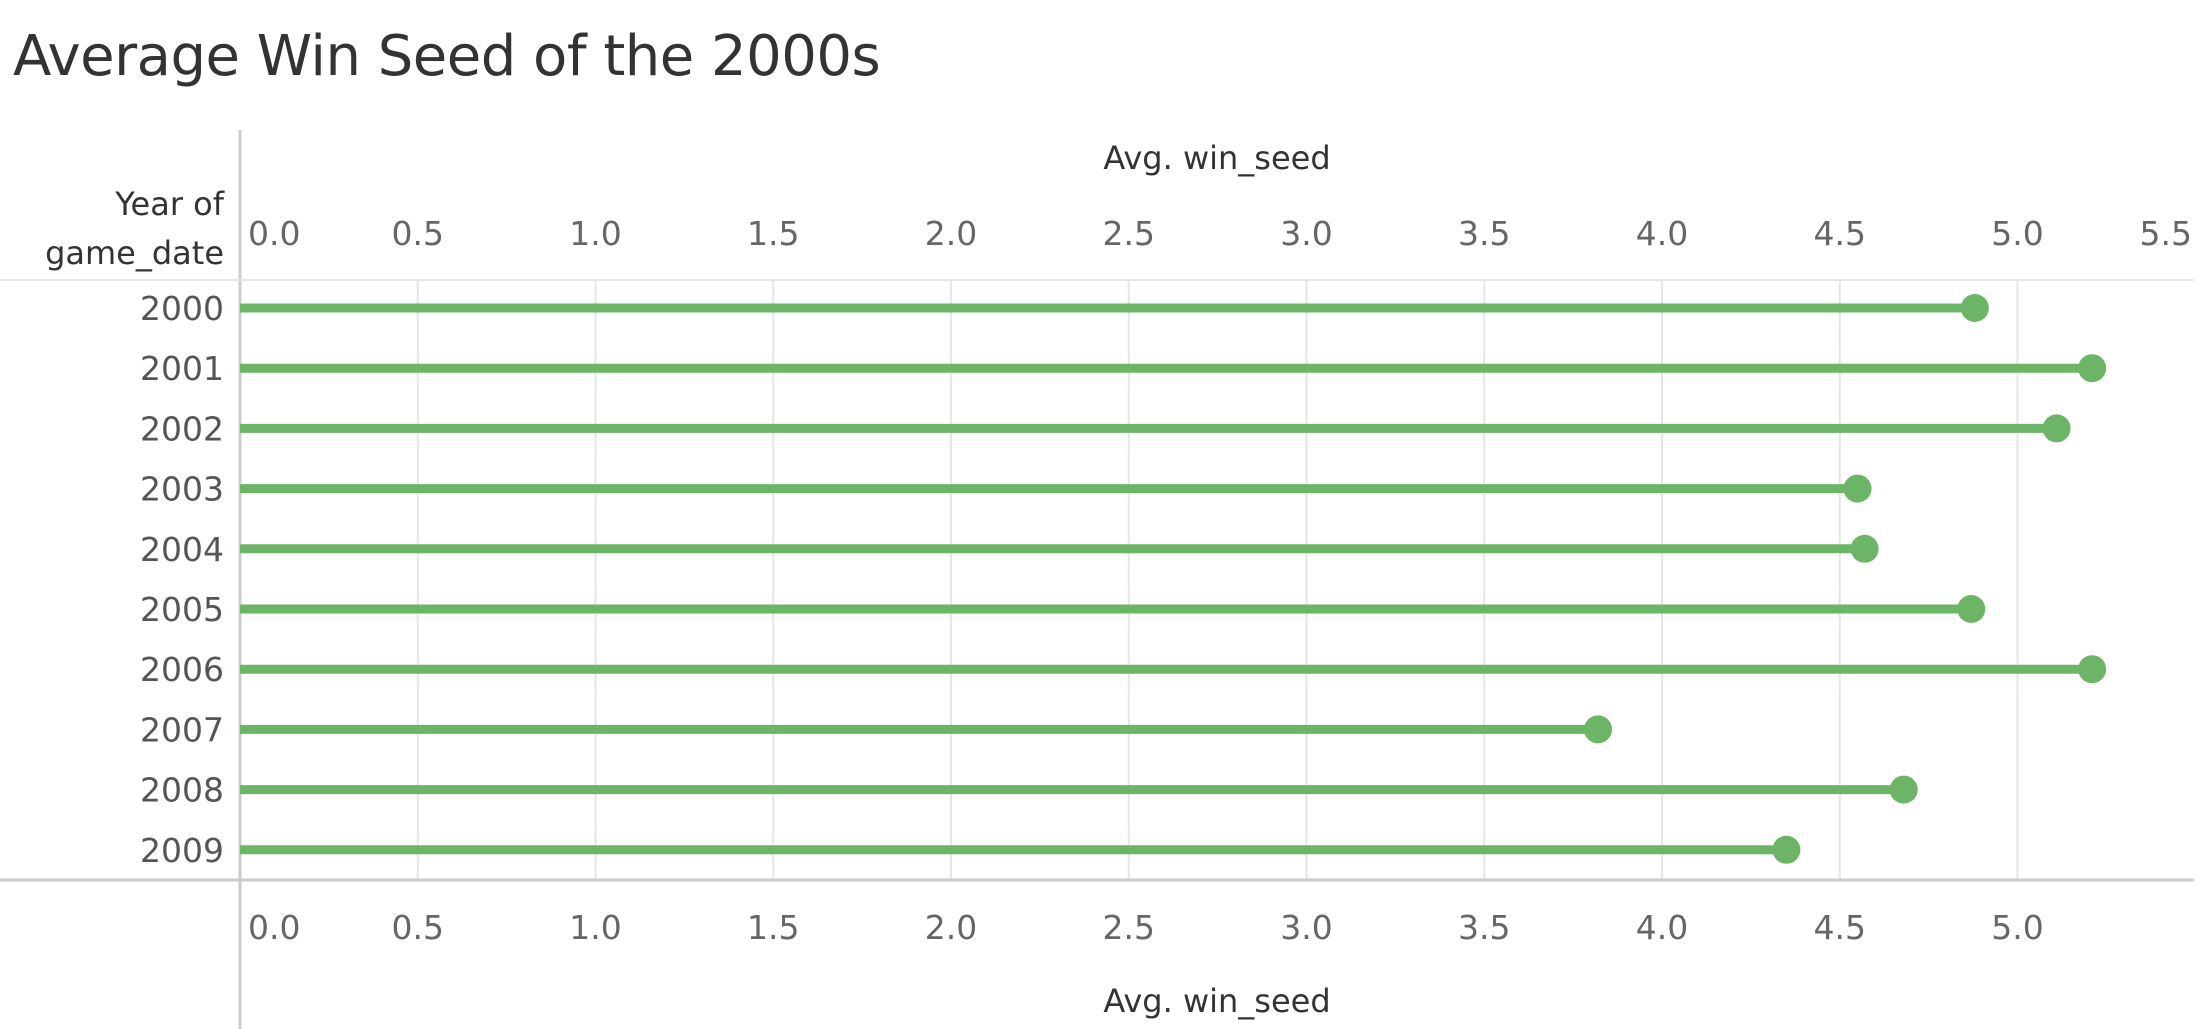  I want to click on bottom-tick-label: 2.5, so click(1129, 927).